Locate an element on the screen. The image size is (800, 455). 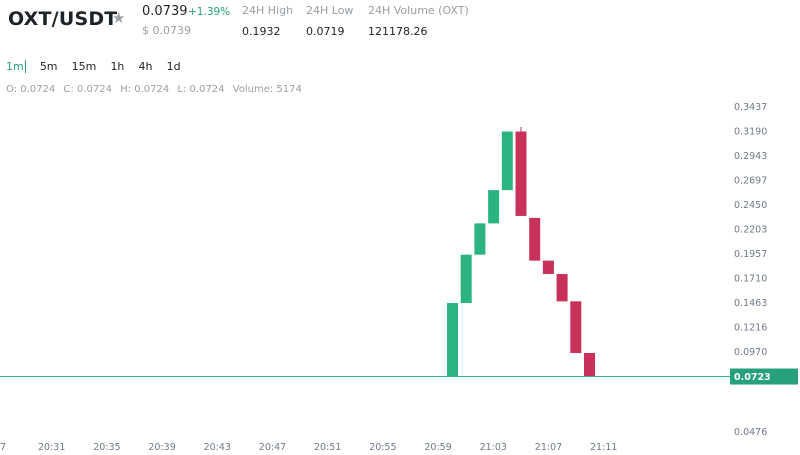
interval-tabs: 1m 5m 15m 1h 4h 1d is located at coordinates (98, 64).